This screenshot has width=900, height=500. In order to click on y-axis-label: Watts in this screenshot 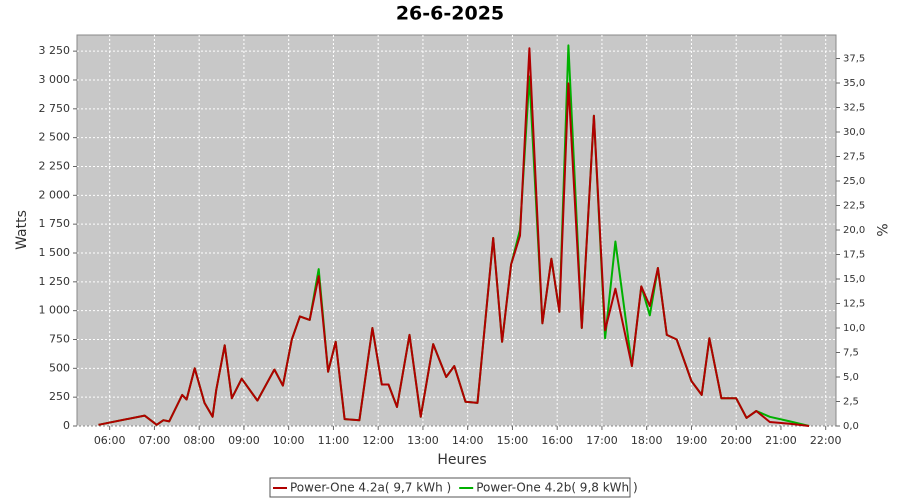, I will do `click(22, 230)`.